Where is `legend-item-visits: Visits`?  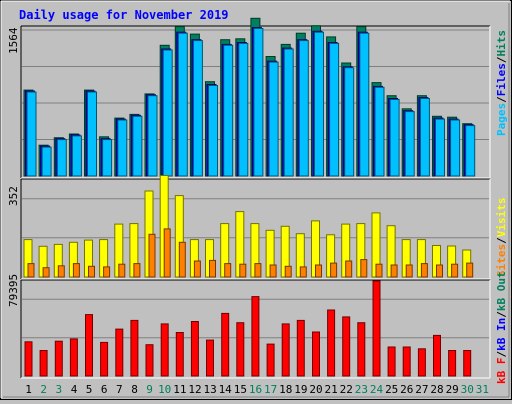 legend-item-visits: Visits is located at coordinates (501, 218).